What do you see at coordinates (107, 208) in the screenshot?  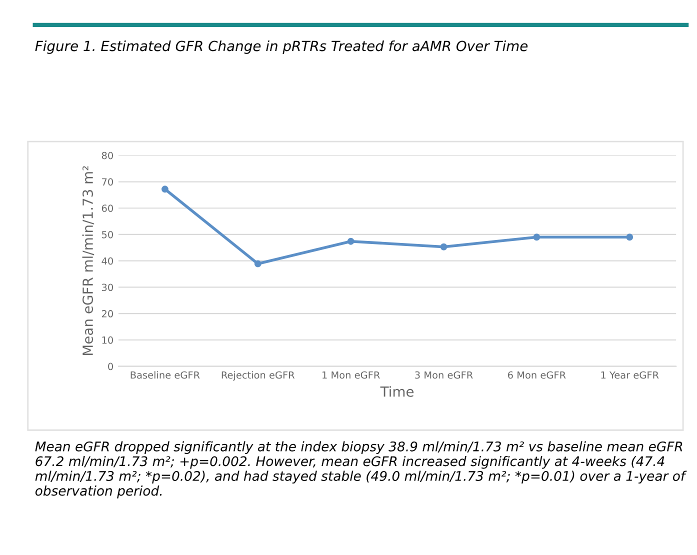 I see `y-tick-label: 60` at bounding box center [107, 208].